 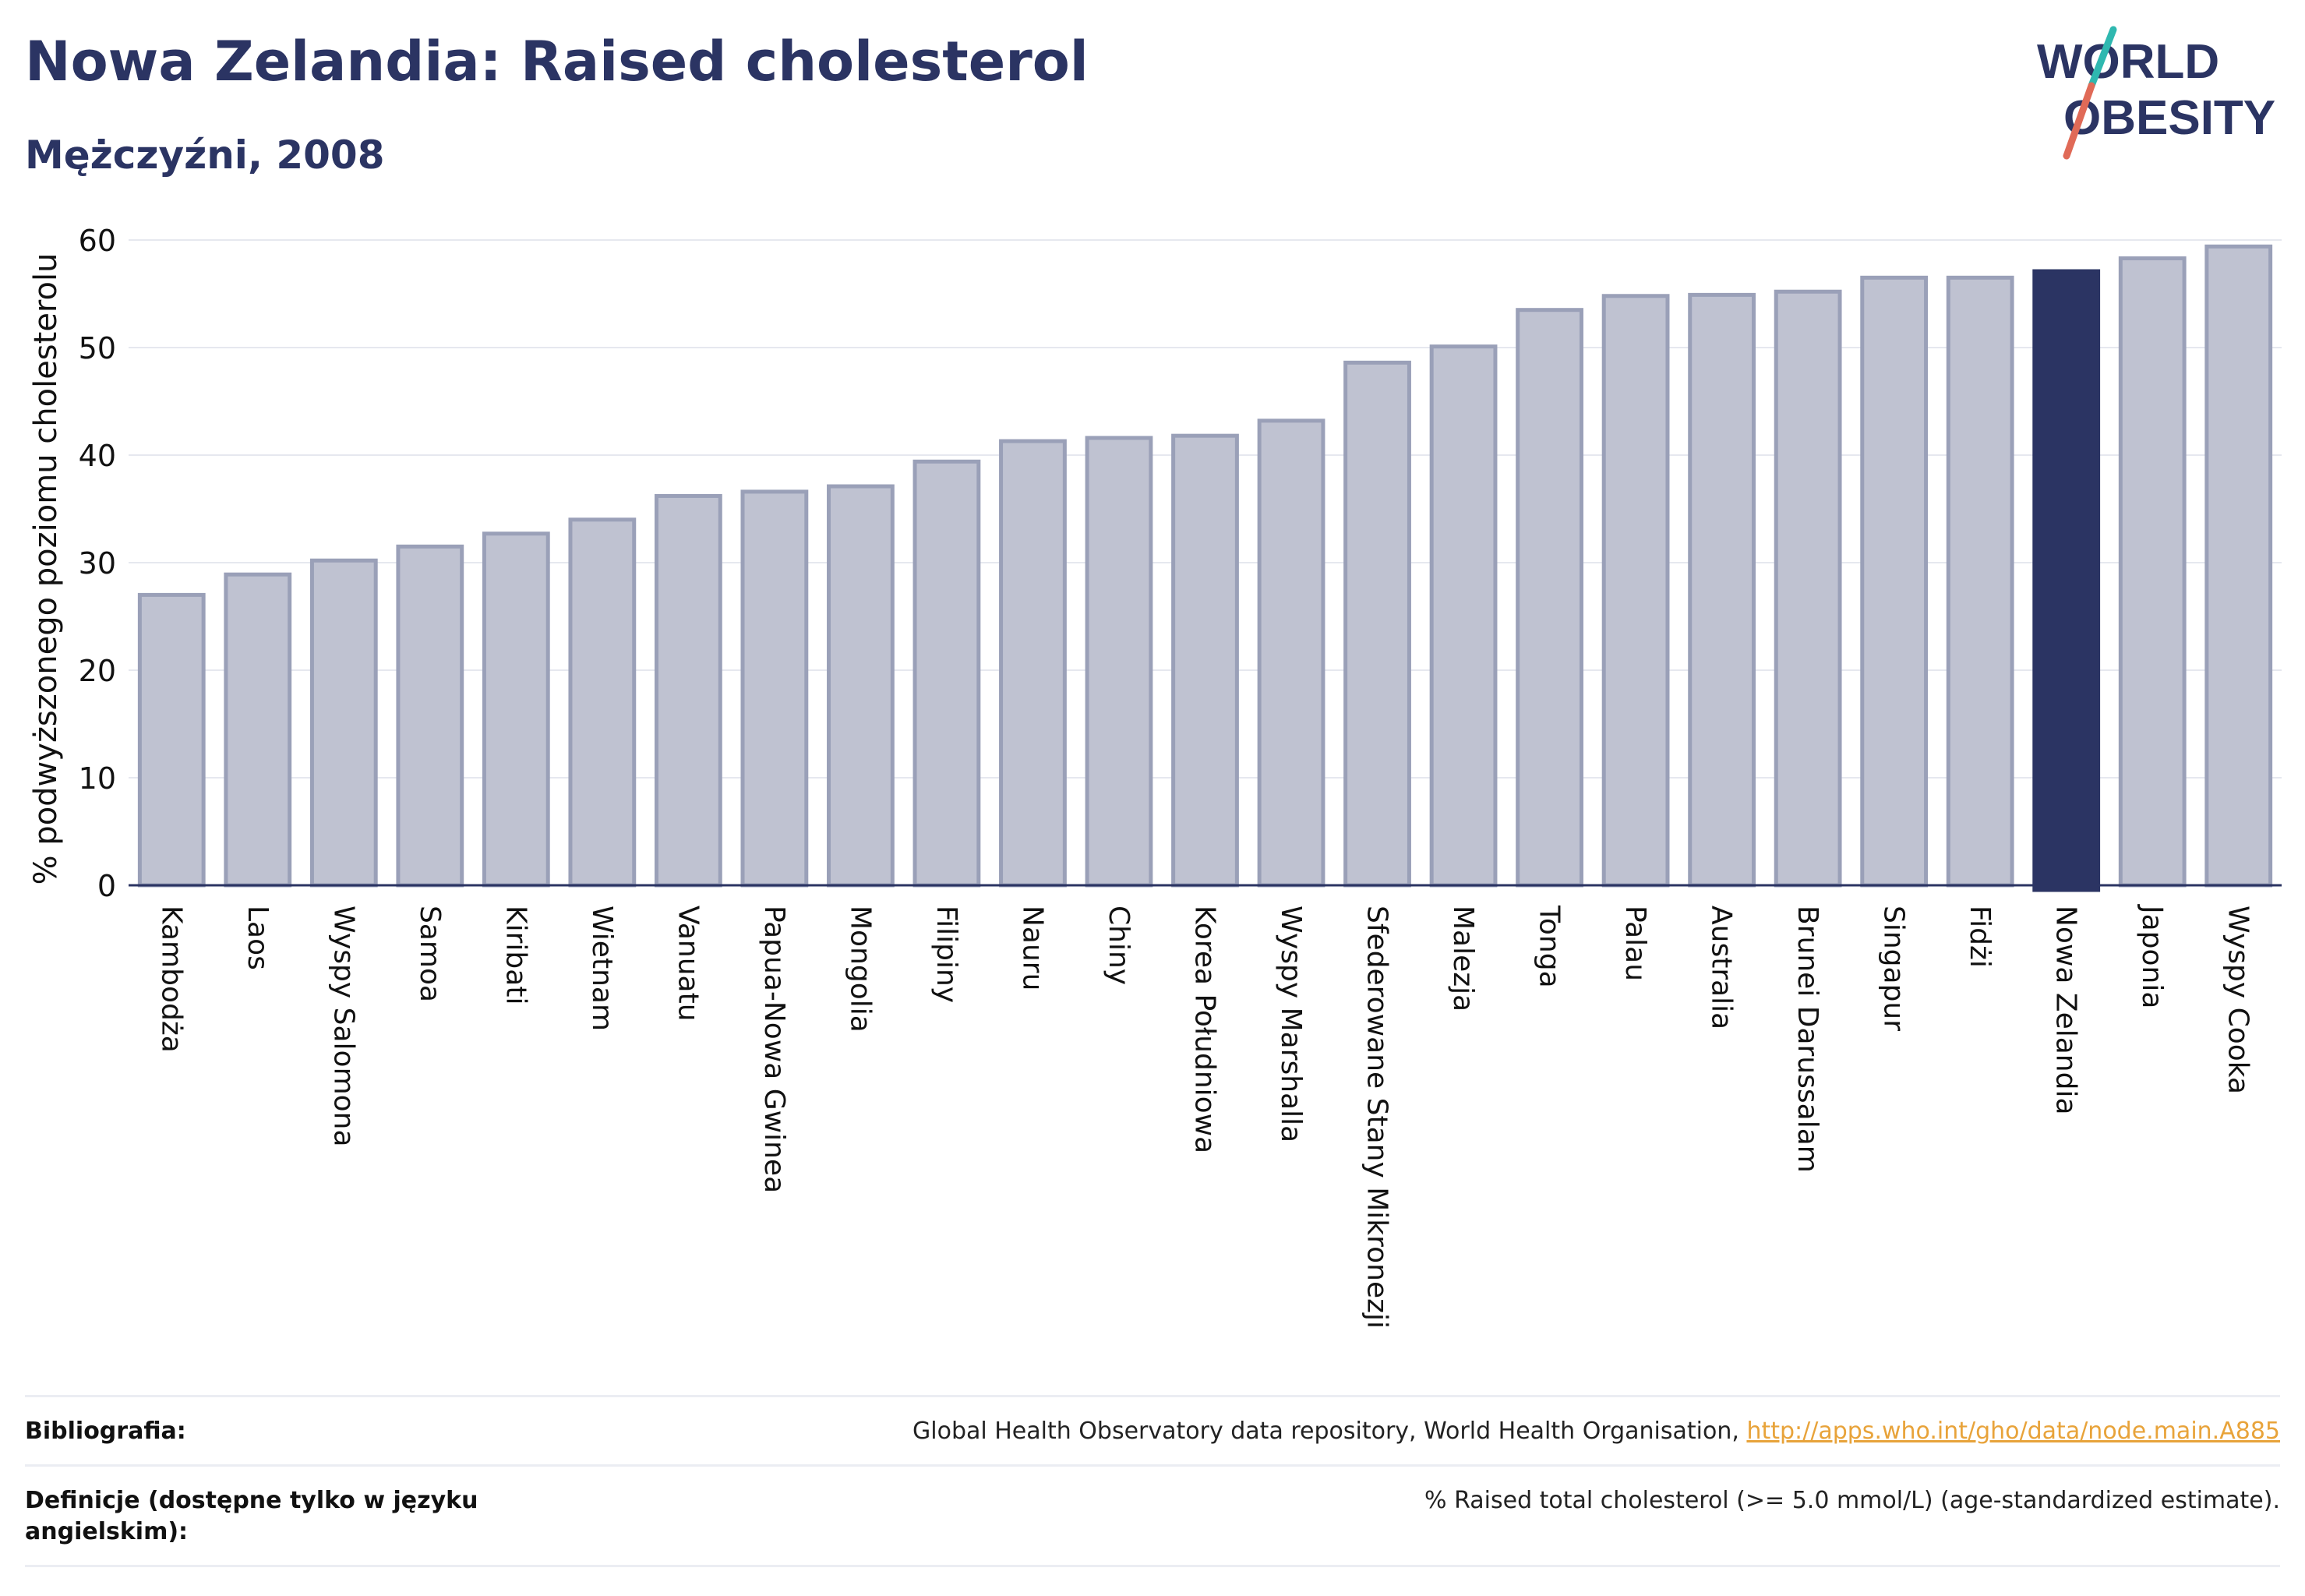 What do you see at coordinates (1722, 590) in the screenshot?
I see `bar-australia` at bounding box center [1722, 590].